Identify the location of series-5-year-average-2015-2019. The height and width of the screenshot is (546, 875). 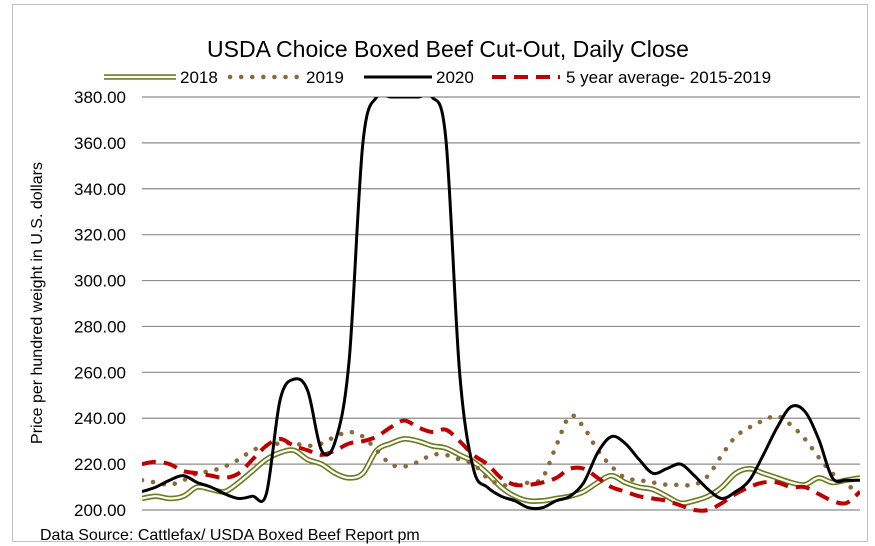
(501, 465).